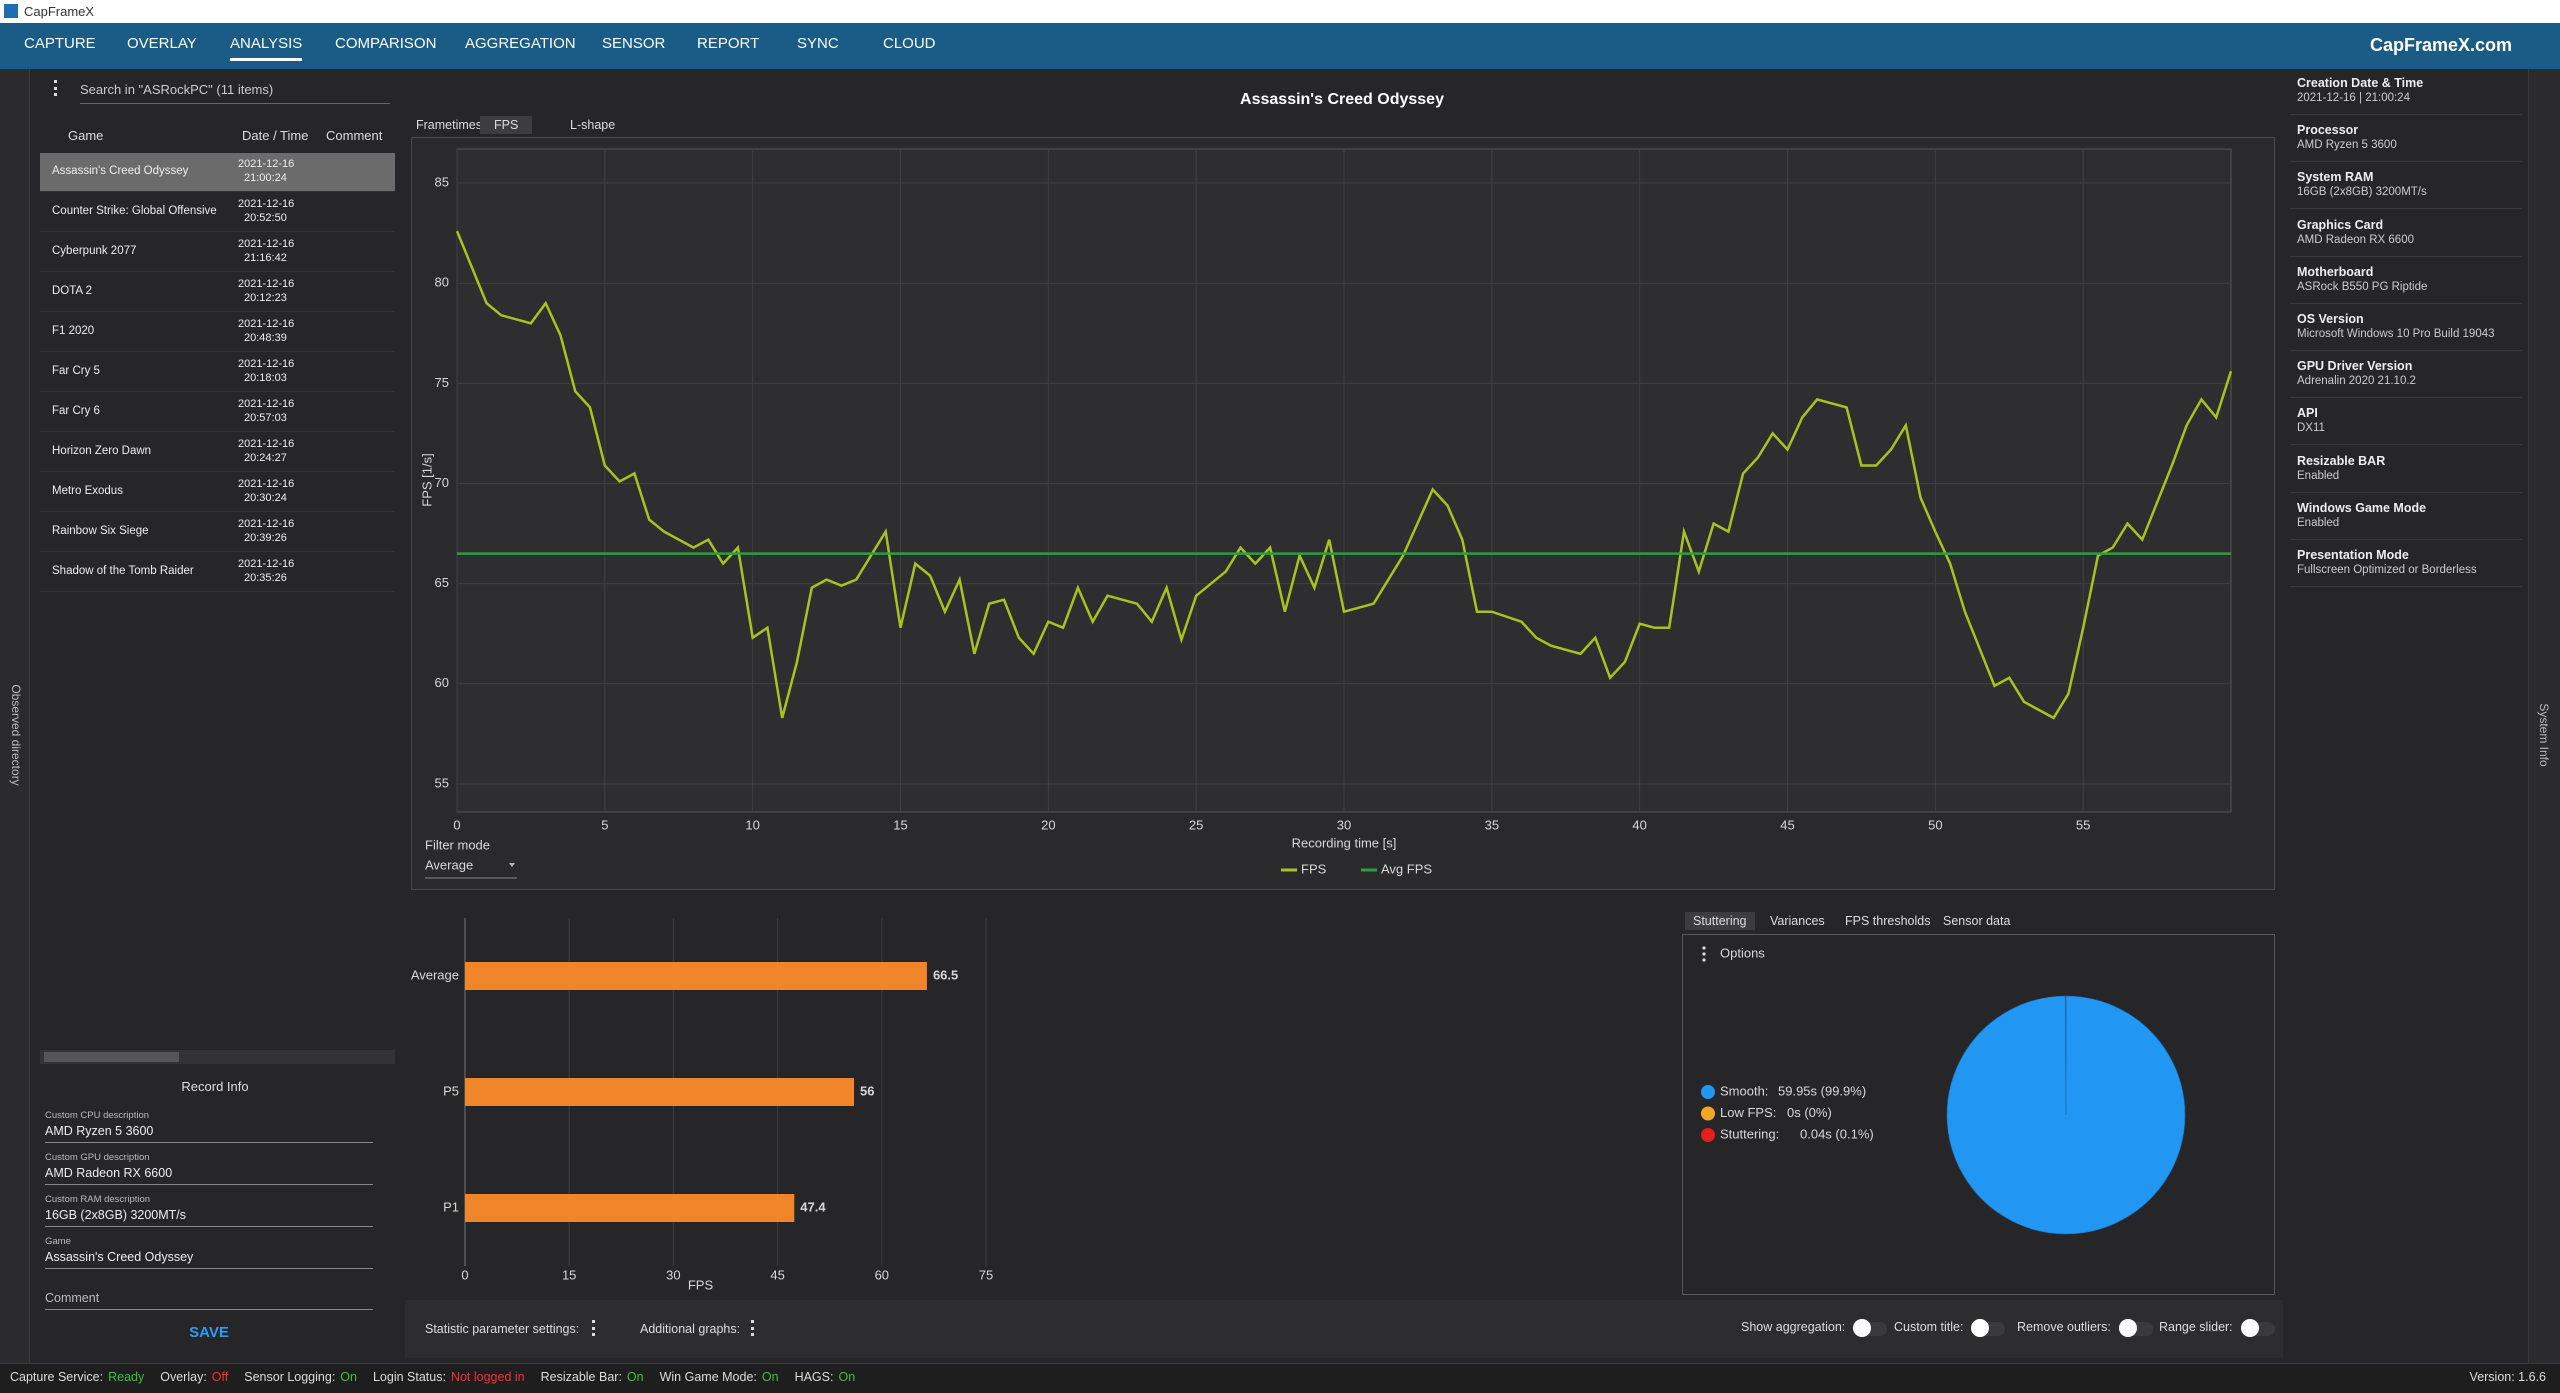  I want to click on comment-field: Comment, so click(209, 1300).